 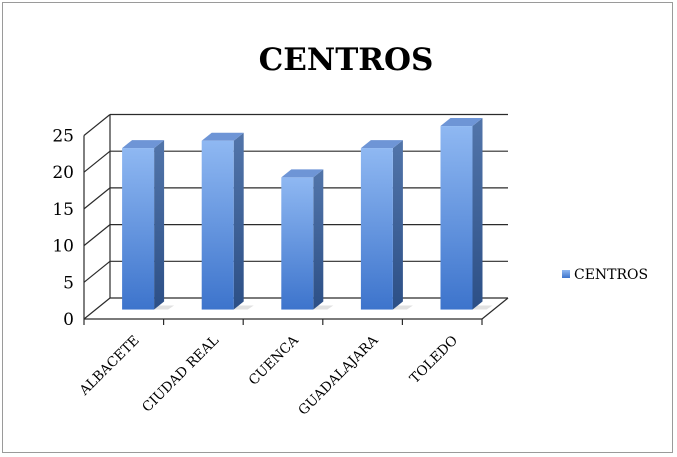 What do you see at coordinates (180, 373) in the screenshot?
I see `x-tick-label: CIUDAD REAL` at bounding box center [180, 373].